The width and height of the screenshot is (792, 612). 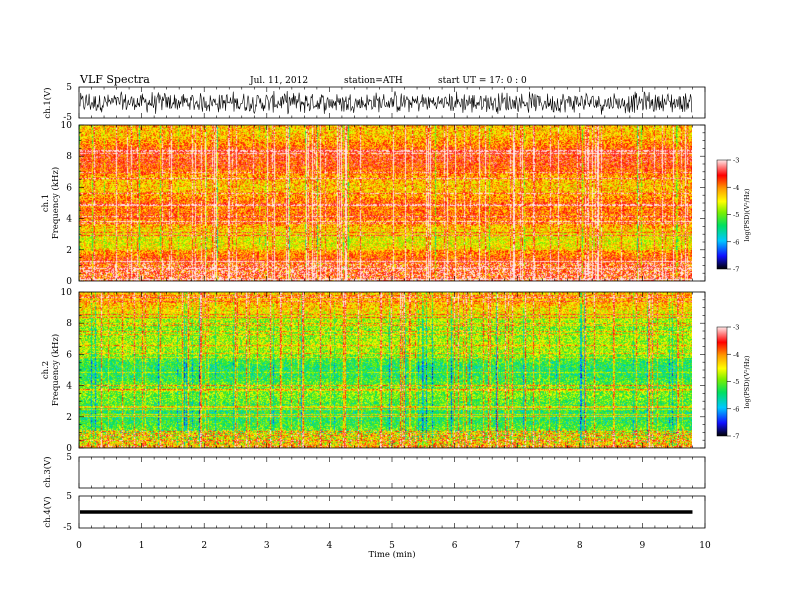 What do you see at coordinates (722, 214) in the screenshot?
I see `ch1-colorbar-gradient` at bounding box center [722, 214].